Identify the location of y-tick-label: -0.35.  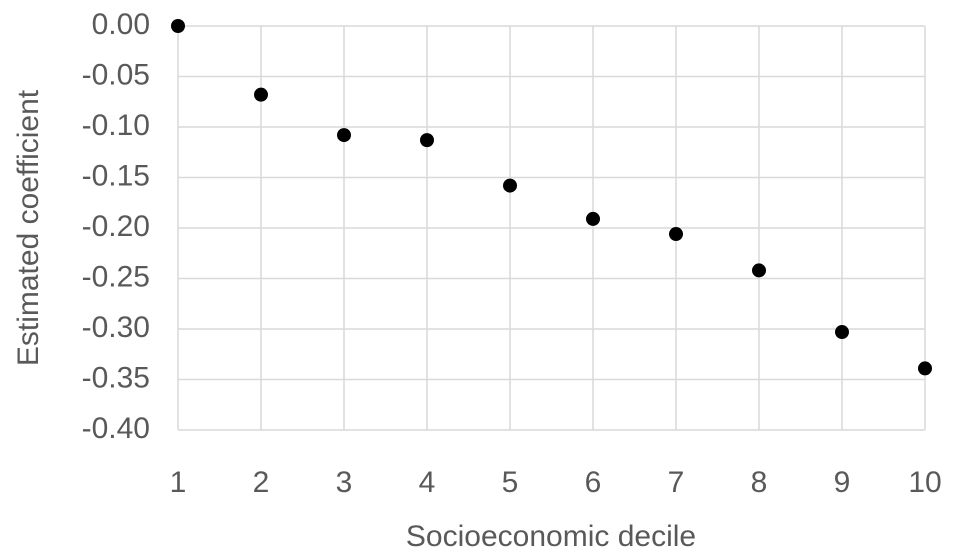
(116, 377).